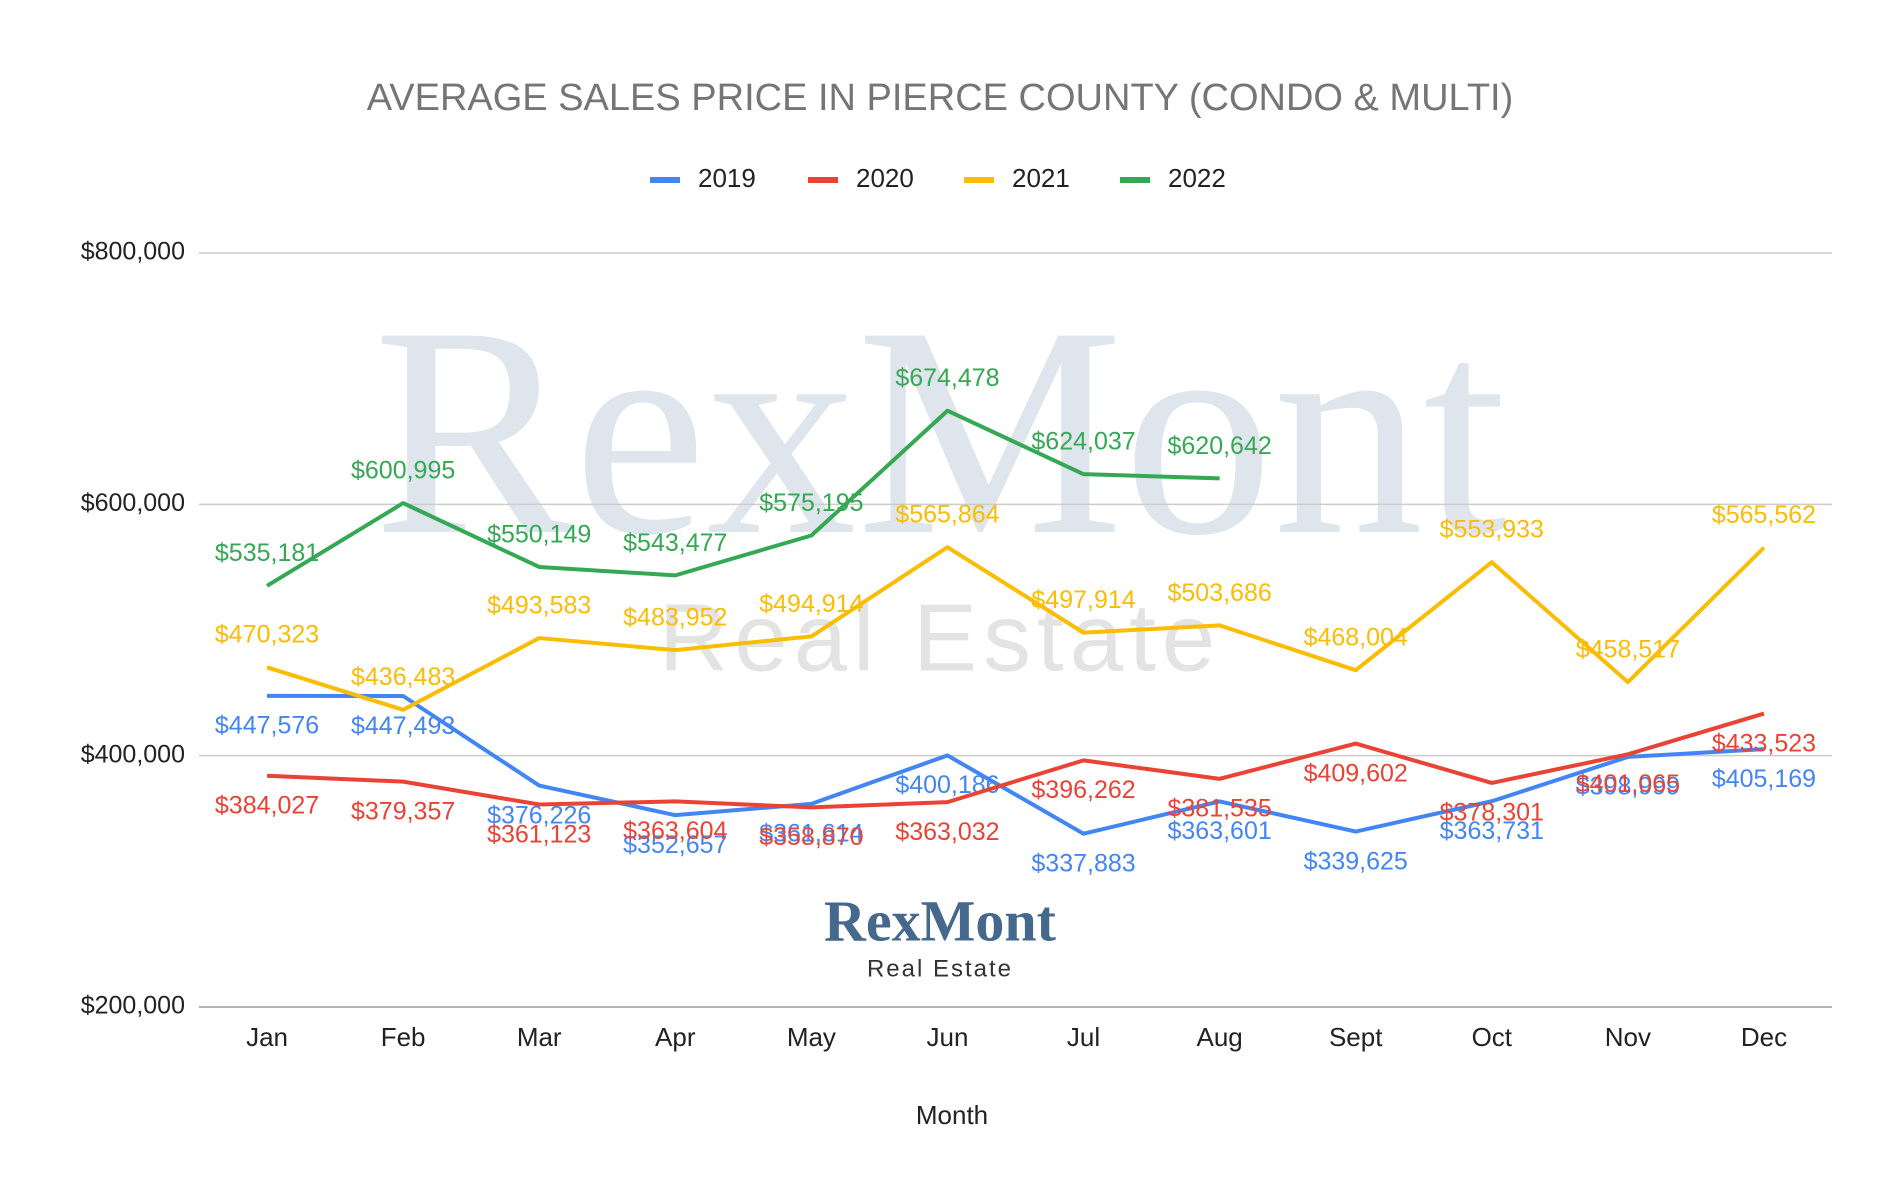  What do you see at coordinates (947, 378) in the screenshot?
I see `data-label: $674,478` at bounding box center [947, 378].